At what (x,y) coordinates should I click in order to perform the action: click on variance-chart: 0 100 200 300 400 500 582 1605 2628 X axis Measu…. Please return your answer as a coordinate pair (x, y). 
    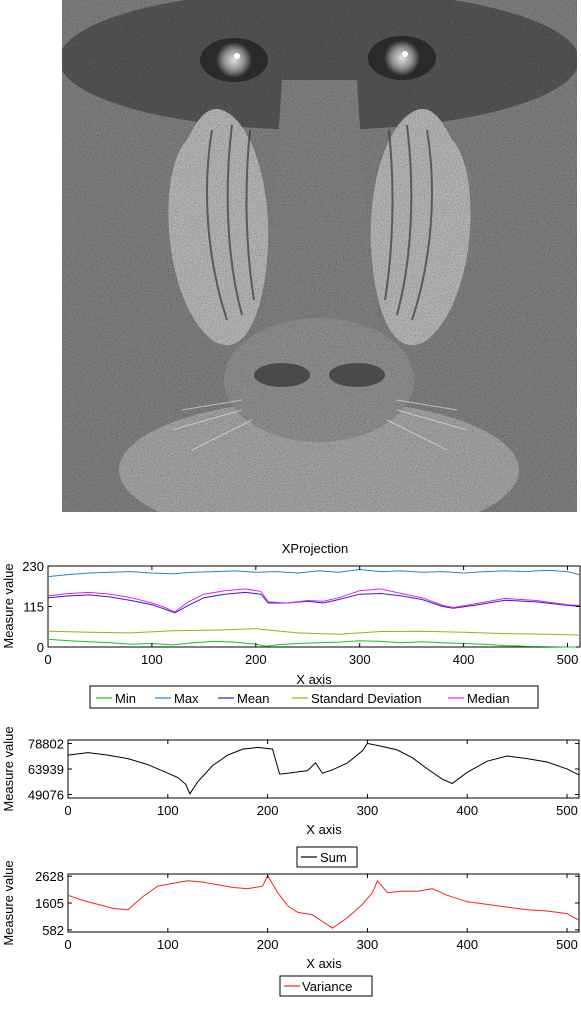
    Looking at the image, I should click on (290, 928).